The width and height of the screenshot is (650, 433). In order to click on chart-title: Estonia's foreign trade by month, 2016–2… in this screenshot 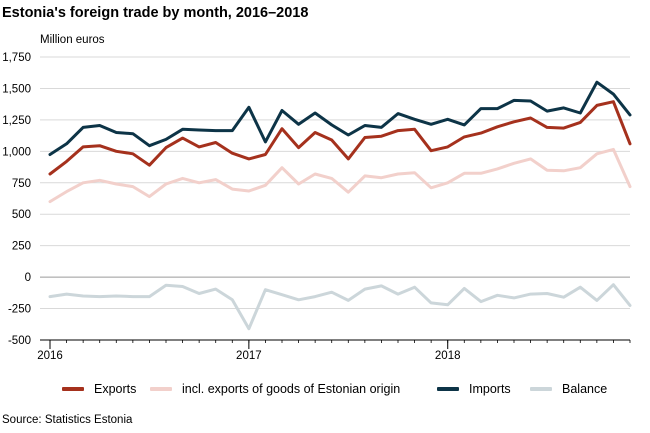, I will do `click(155, 13)`.